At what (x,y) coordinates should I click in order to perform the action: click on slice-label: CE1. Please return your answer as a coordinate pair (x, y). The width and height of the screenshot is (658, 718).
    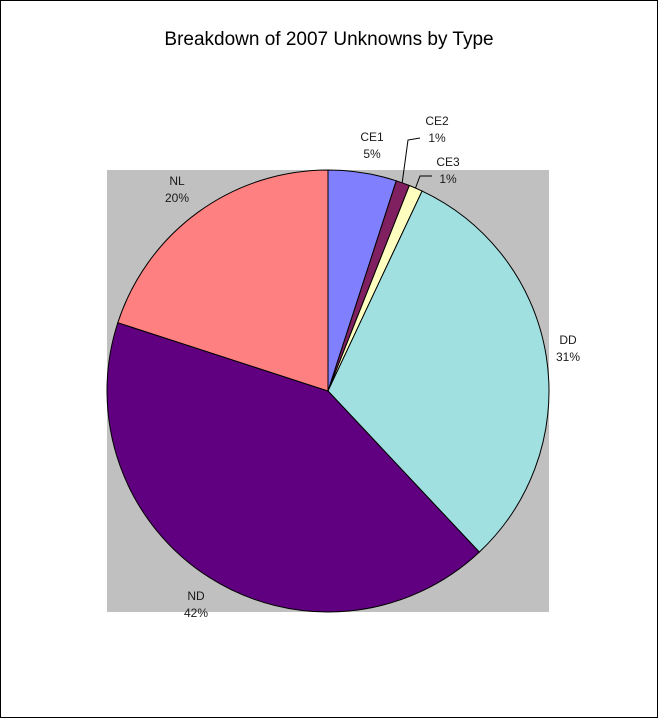
    Looking at the image, I should click on (372, 137).